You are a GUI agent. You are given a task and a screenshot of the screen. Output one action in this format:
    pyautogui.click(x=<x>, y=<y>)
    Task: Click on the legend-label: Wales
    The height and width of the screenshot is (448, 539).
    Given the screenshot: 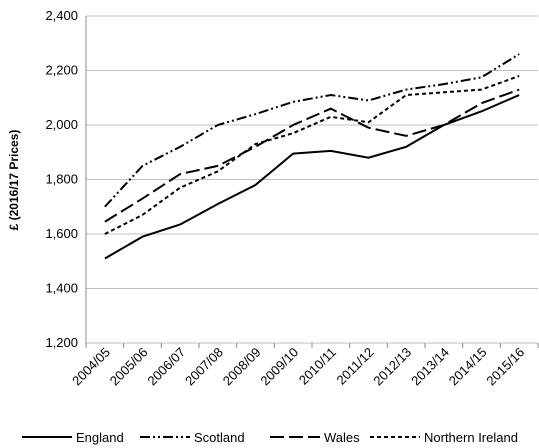 What is the action you would take?
    pyautogui.click(x=342, y=437)
    